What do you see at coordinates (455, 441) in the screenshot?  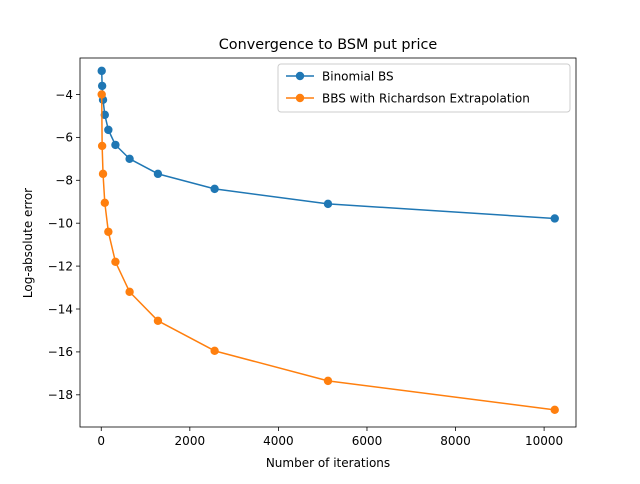 I see `x-tick-label: 8000` at bounding box center [455, 441].